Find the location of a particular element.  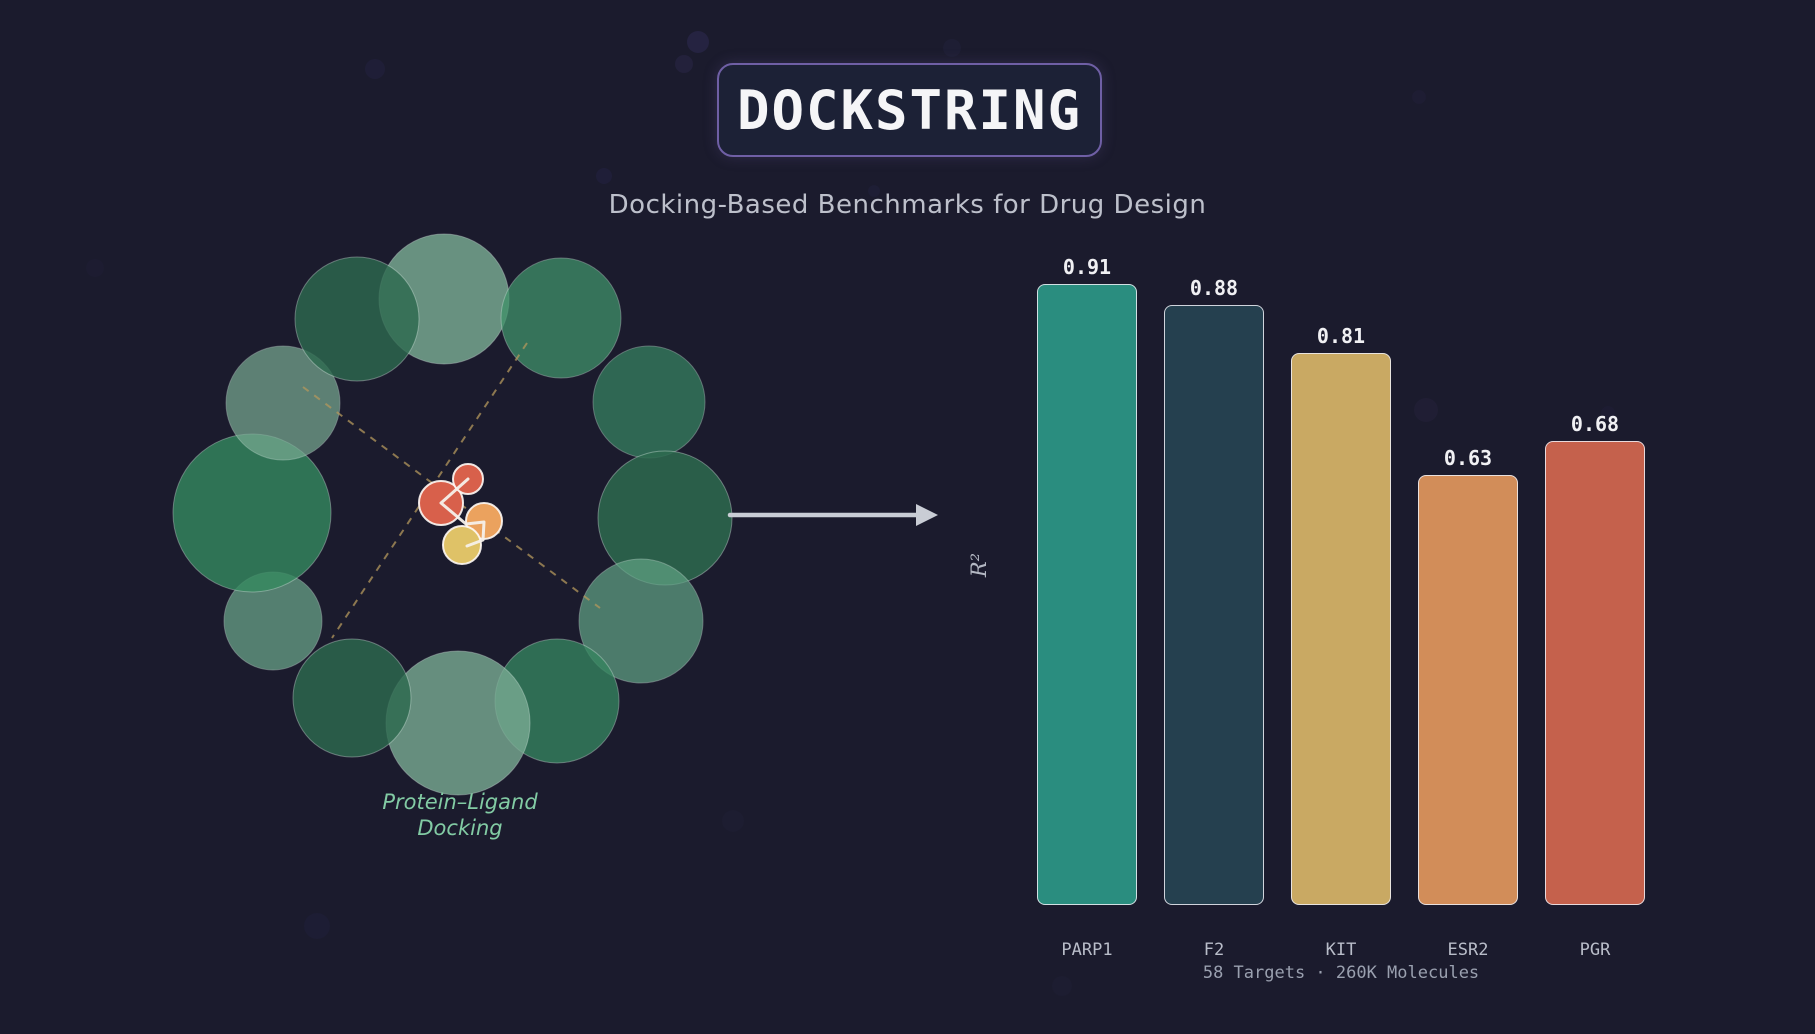

x-tick-label: KIT is located at coordinates (1341, 950).